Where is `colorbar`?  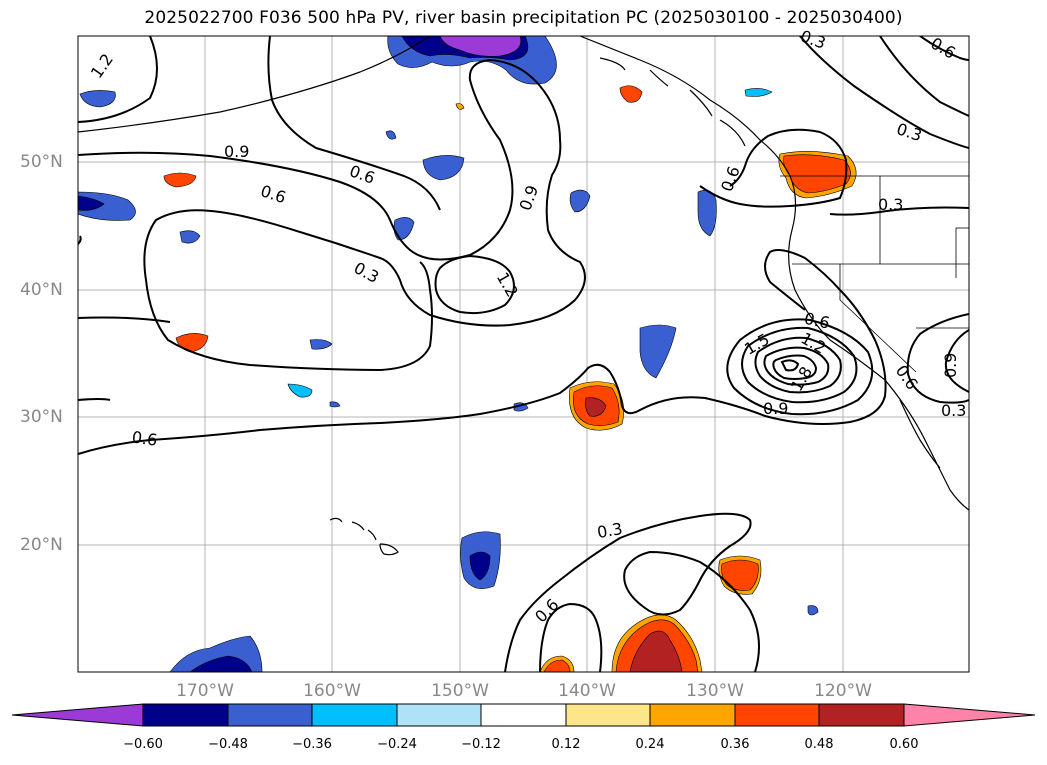
colorbar is located at coordinates (523, 715).